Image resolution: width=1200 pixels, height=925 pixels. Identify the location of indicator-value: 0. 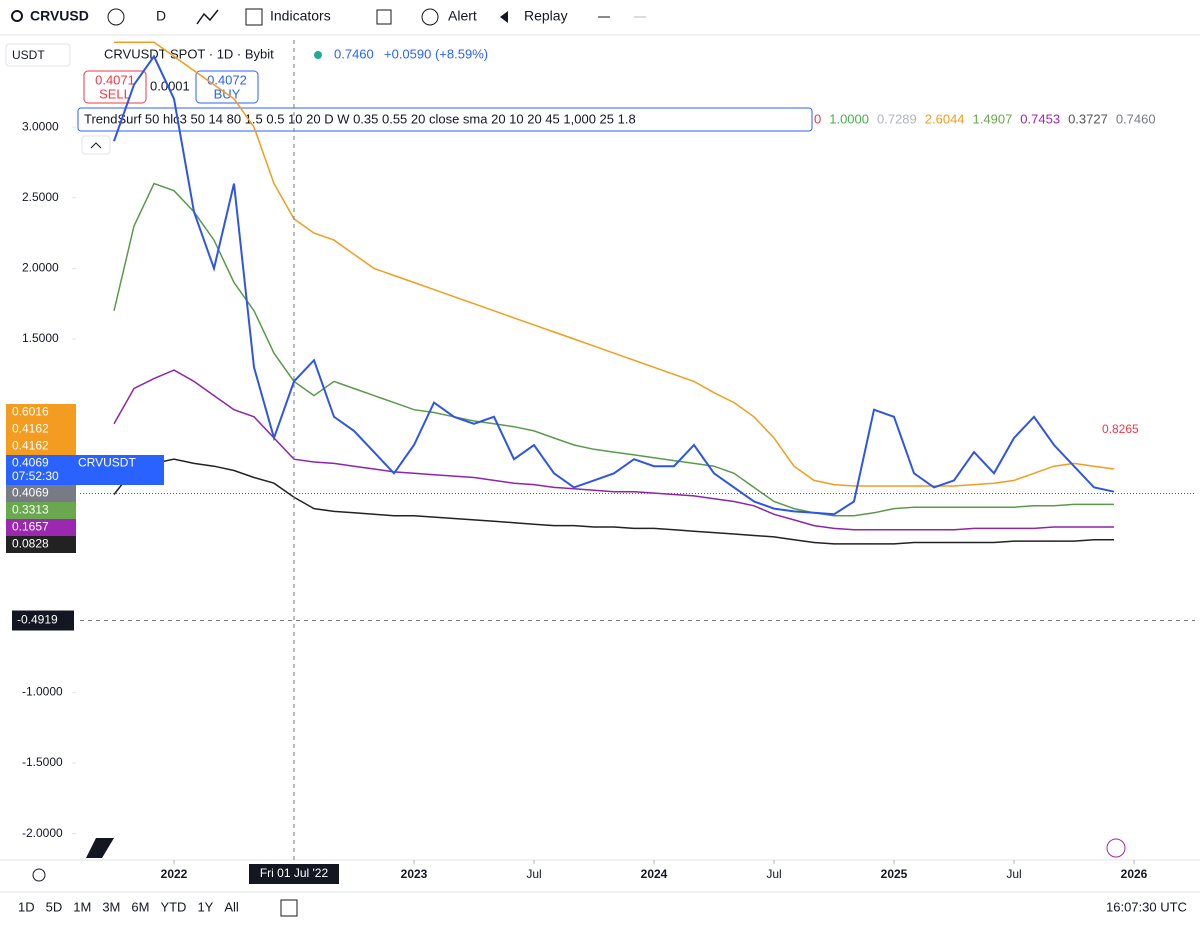
(817, 118).